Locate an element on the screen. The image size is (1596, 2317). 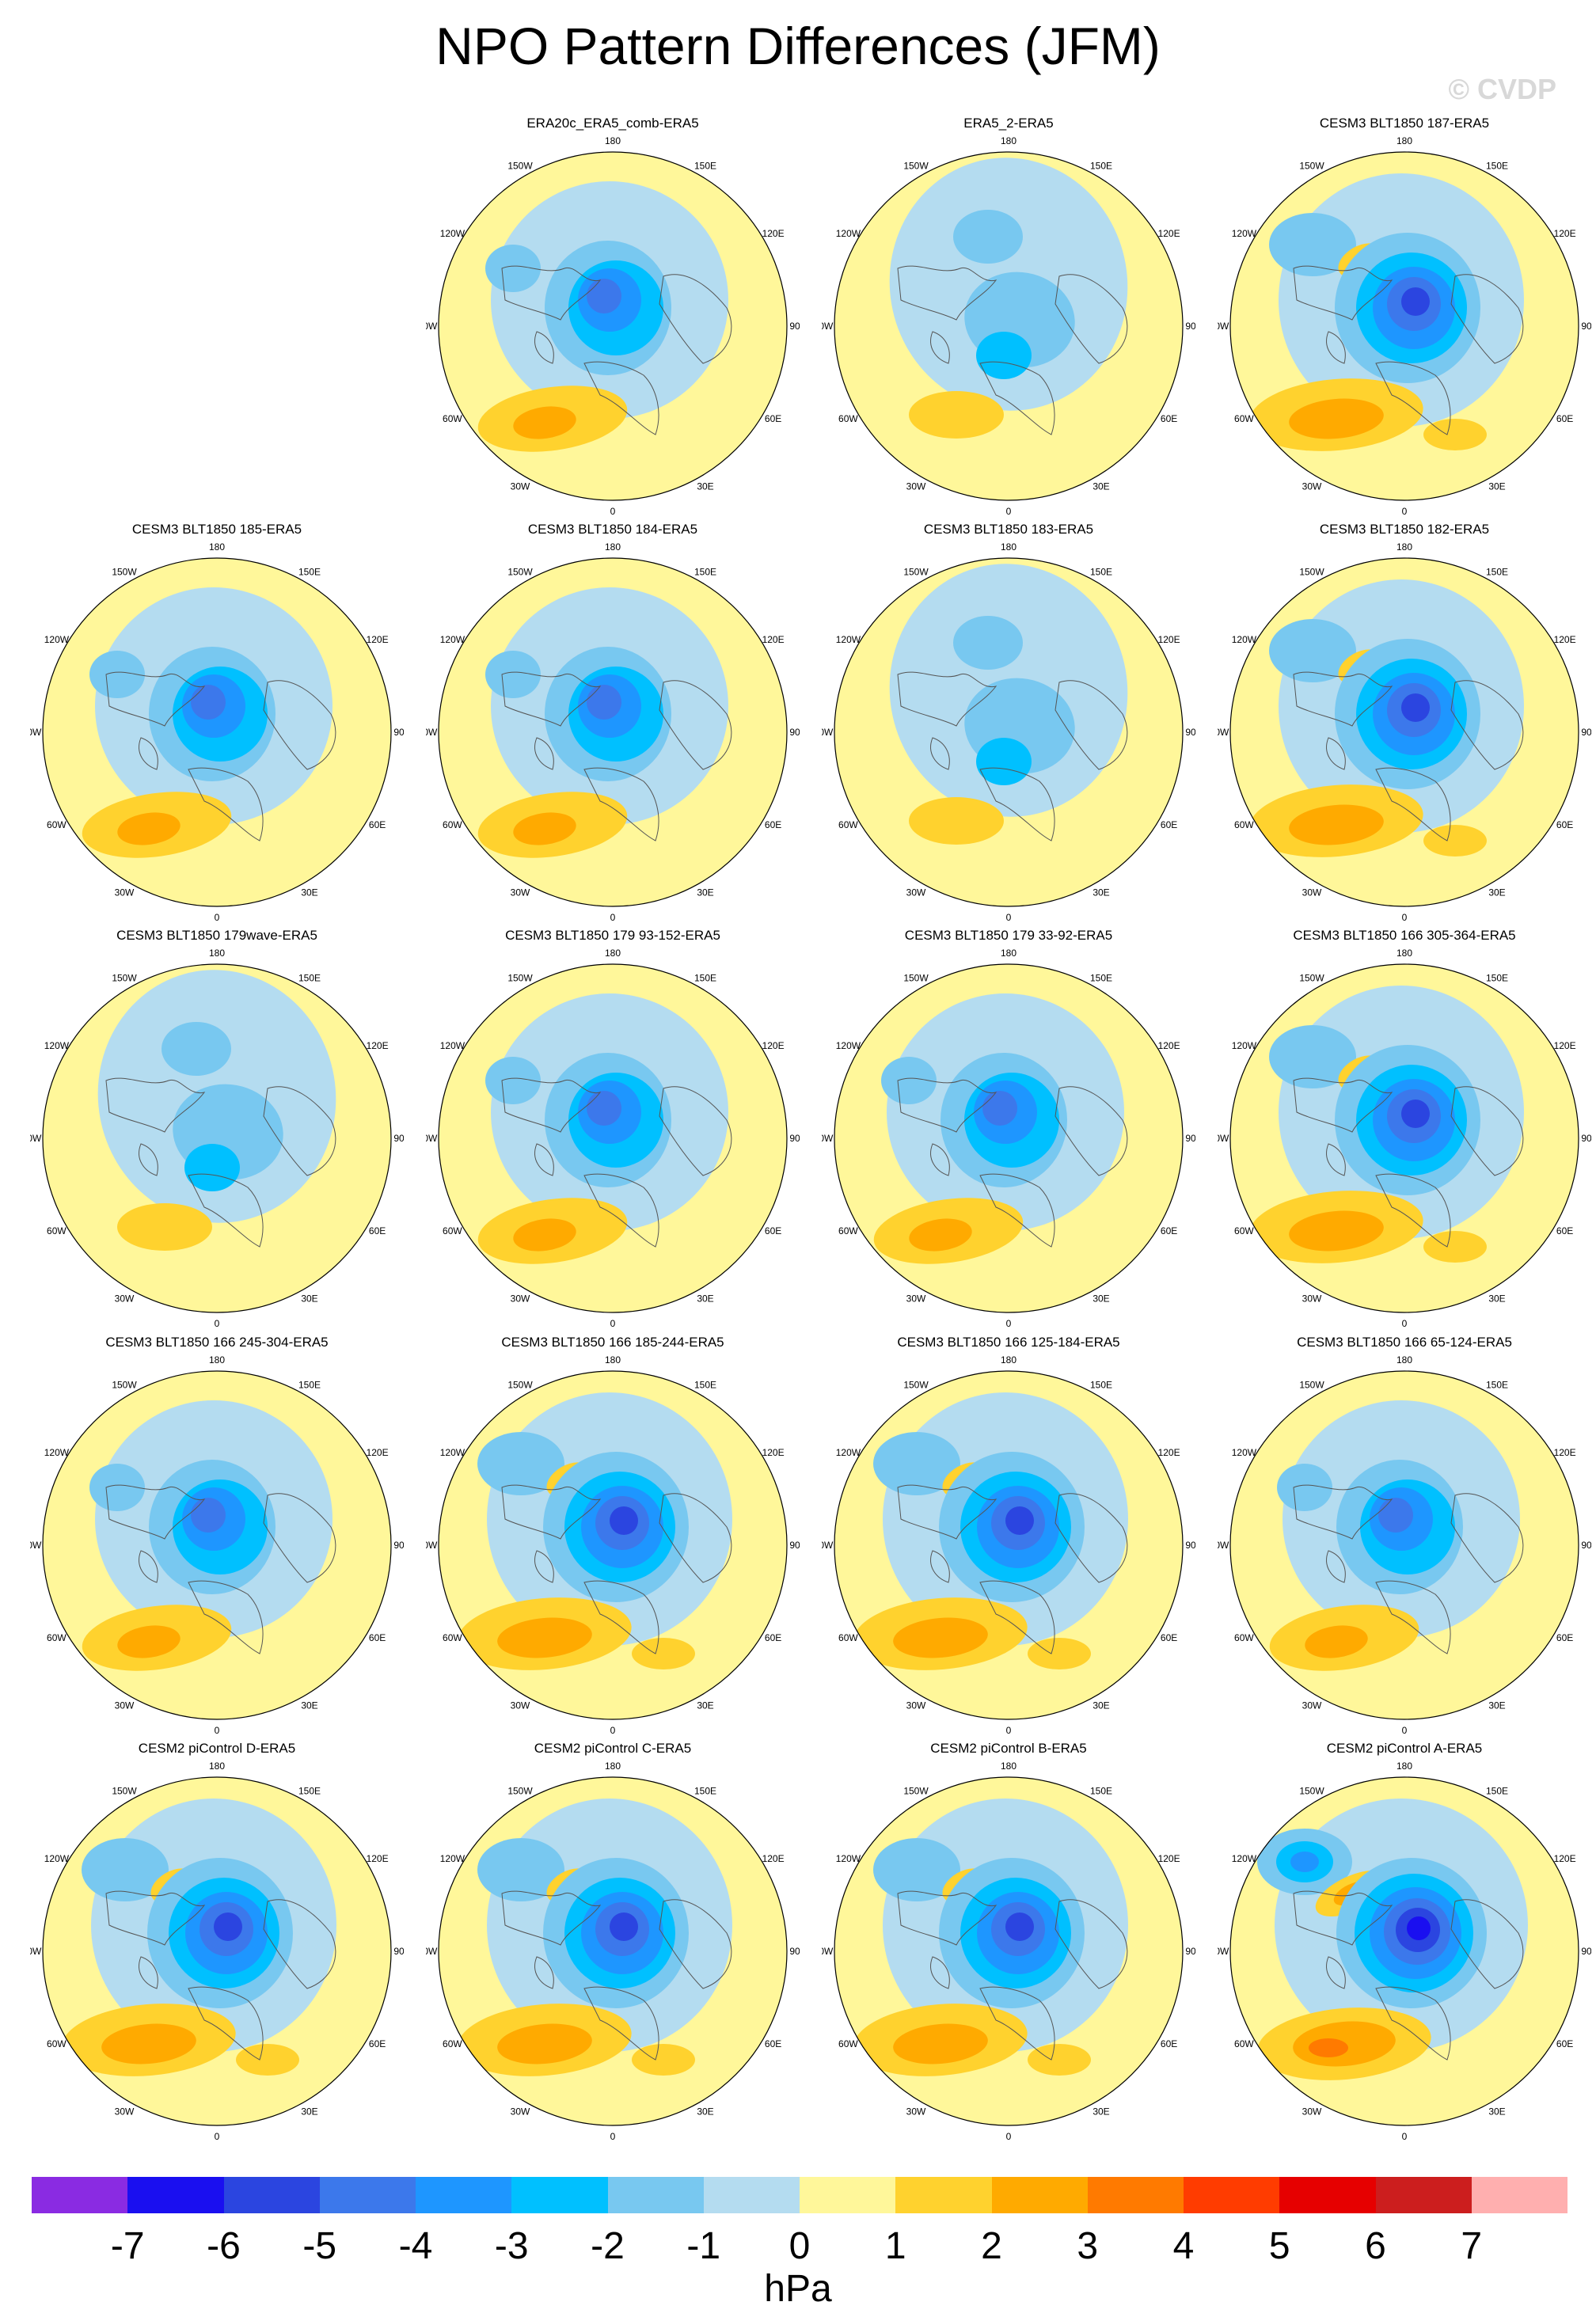
panel-title: CESM3 BLT1850 179wave-ERA5 is located at coordinates (216, 935).